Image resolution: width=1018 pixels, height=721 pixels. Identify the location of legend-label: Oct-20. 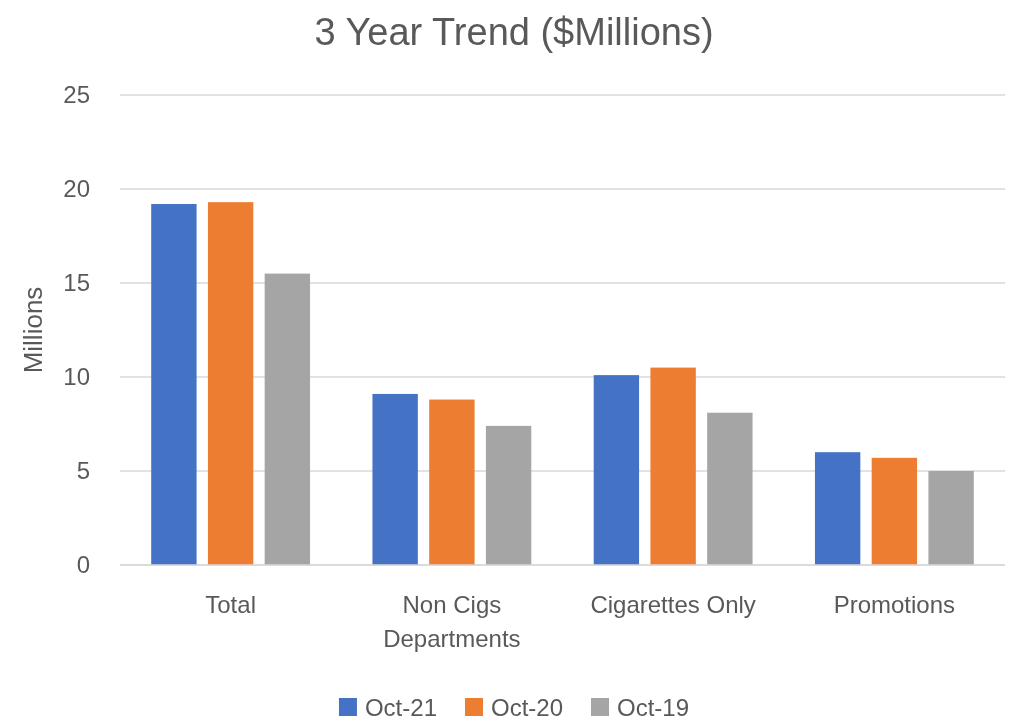
(527, 707).